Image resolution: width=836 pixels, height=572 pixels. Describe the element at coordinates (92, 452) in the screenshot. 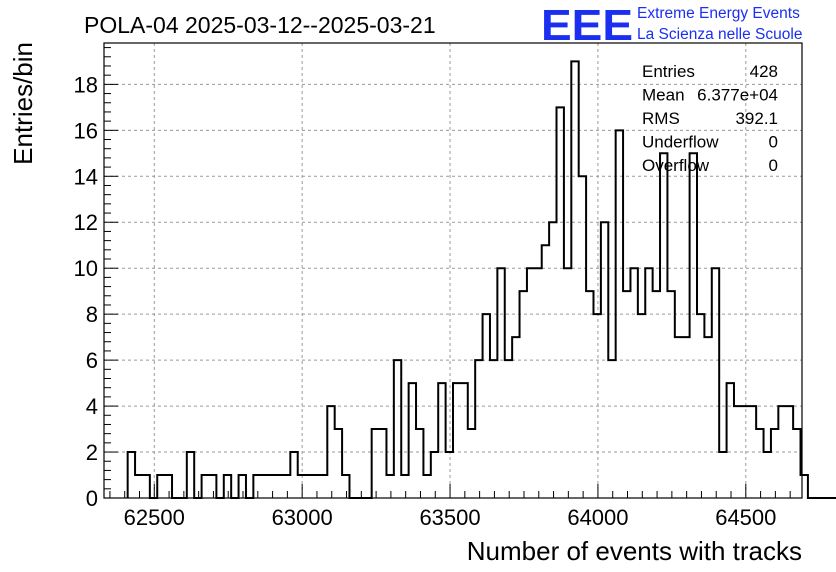

I see `y-tick-label: 2` at that location.